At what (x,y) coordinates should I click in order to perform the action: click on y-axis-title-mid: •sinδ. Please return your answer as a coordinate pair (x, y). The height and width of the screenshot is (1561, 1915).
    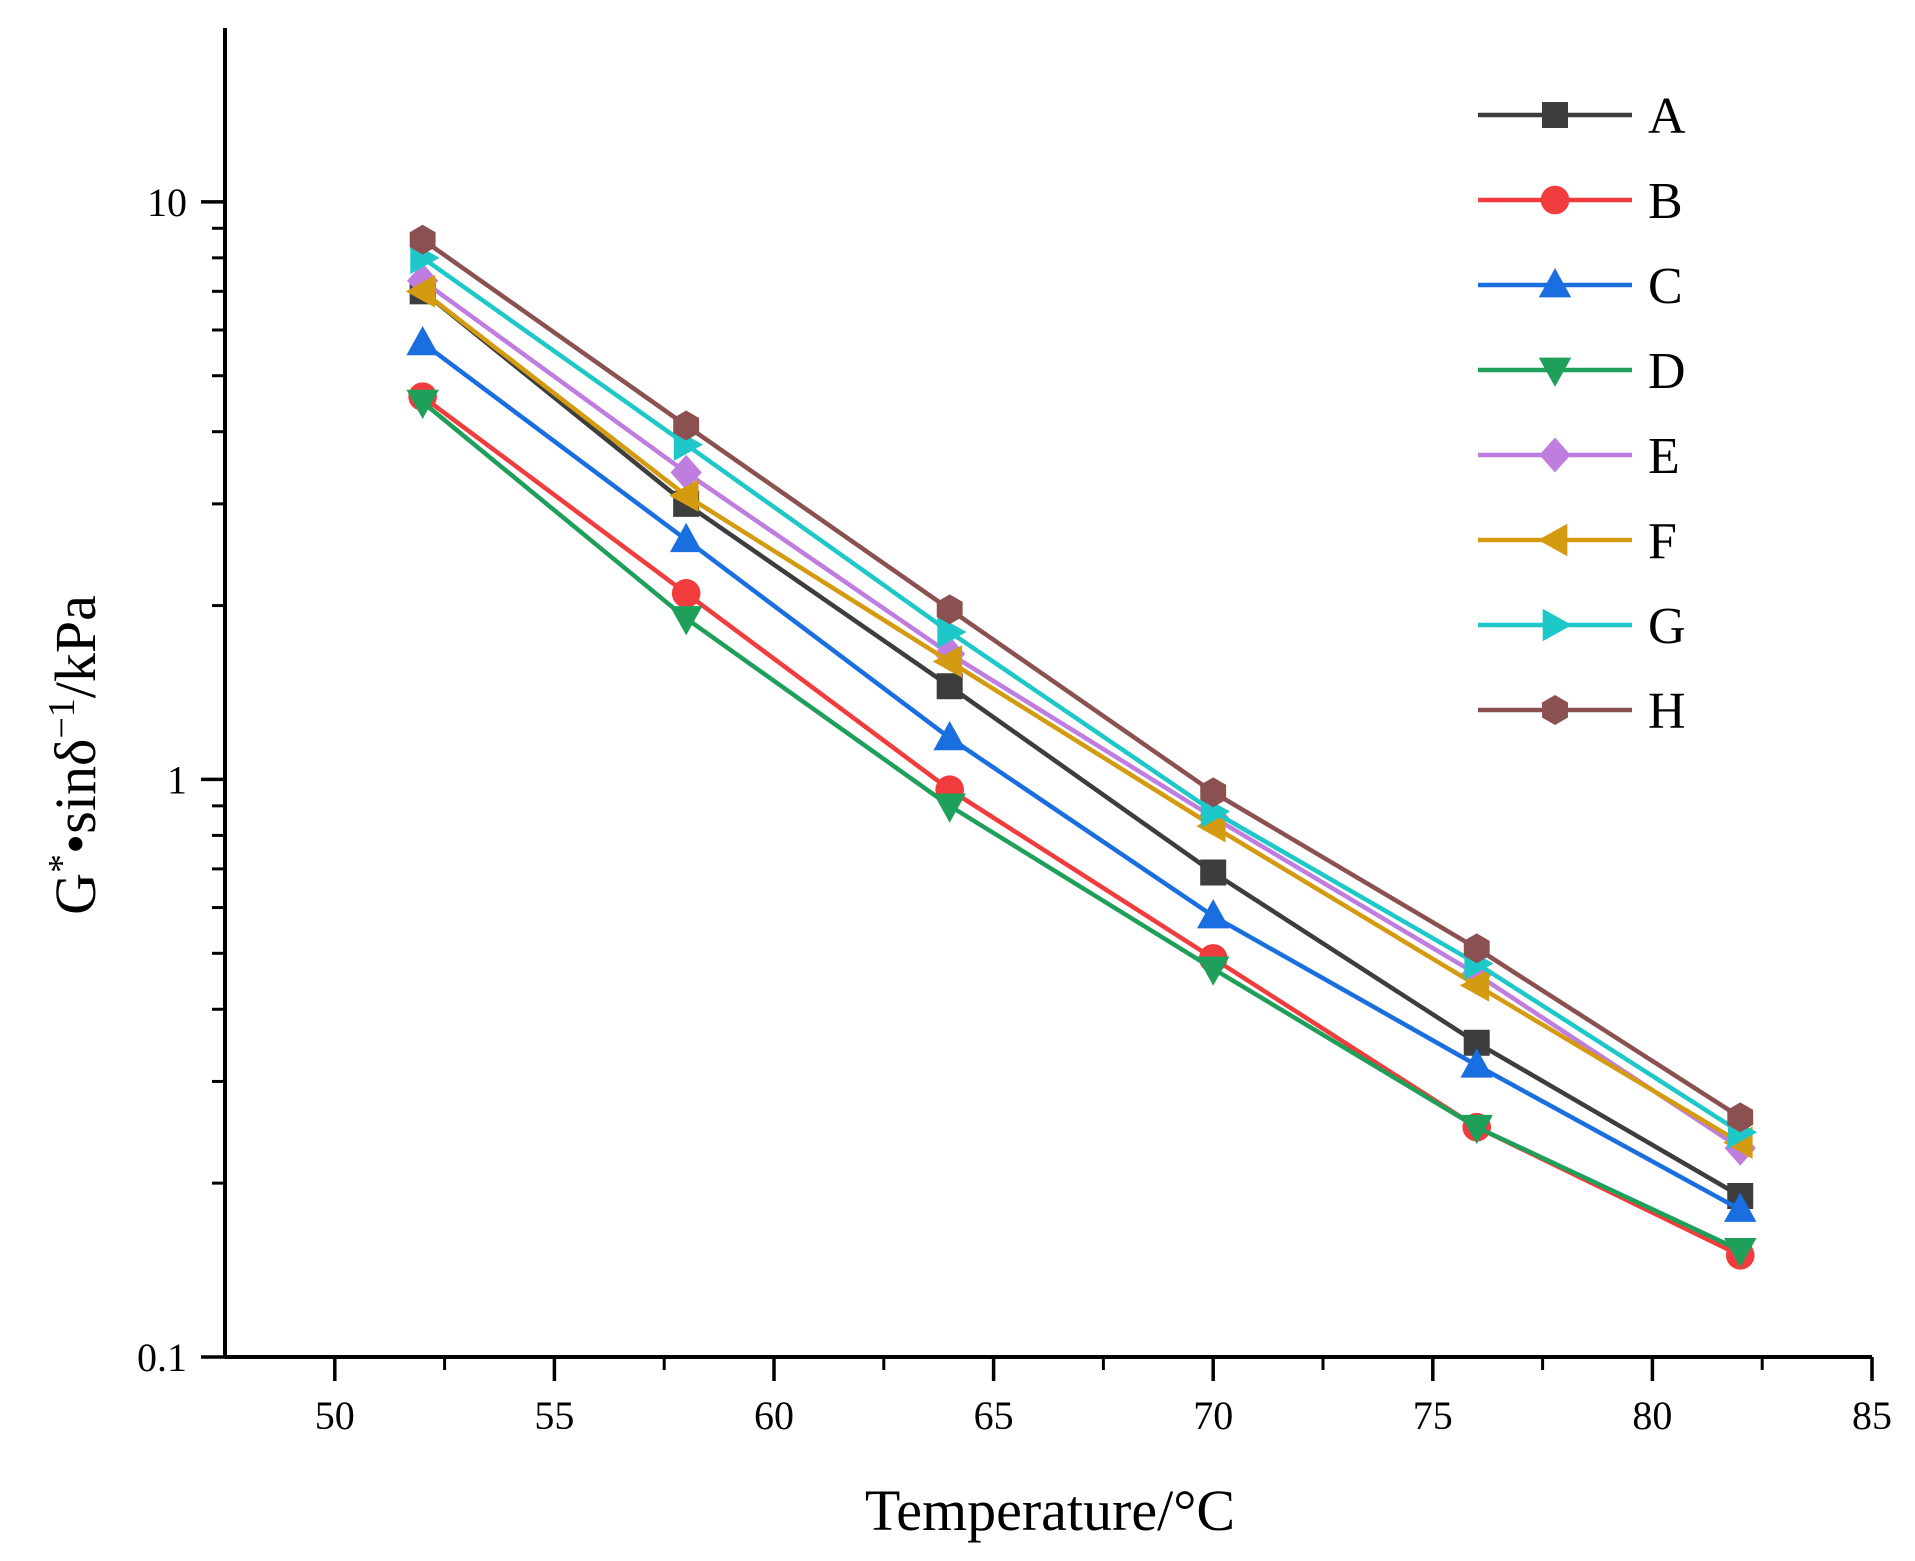
    Looking at the image, I should click on (75, 796).